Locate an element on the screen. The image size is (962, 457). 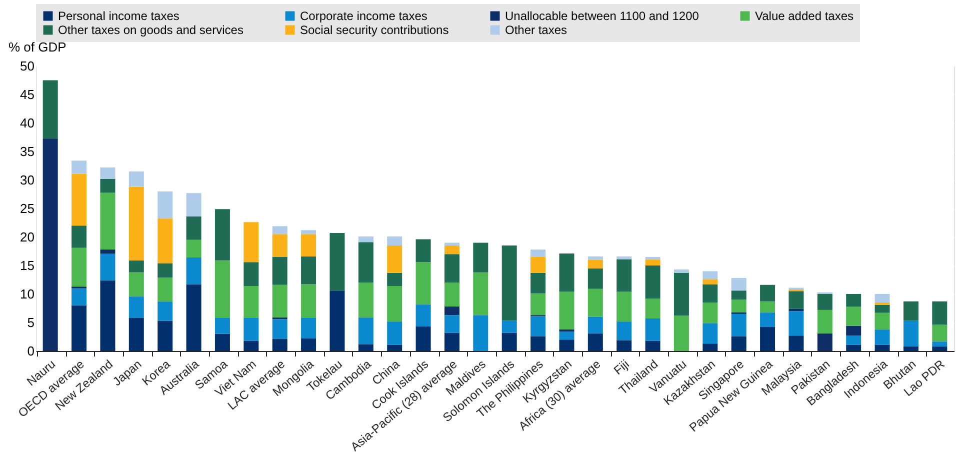
y-tick-label: 30 is located at coordinates (27, 180).